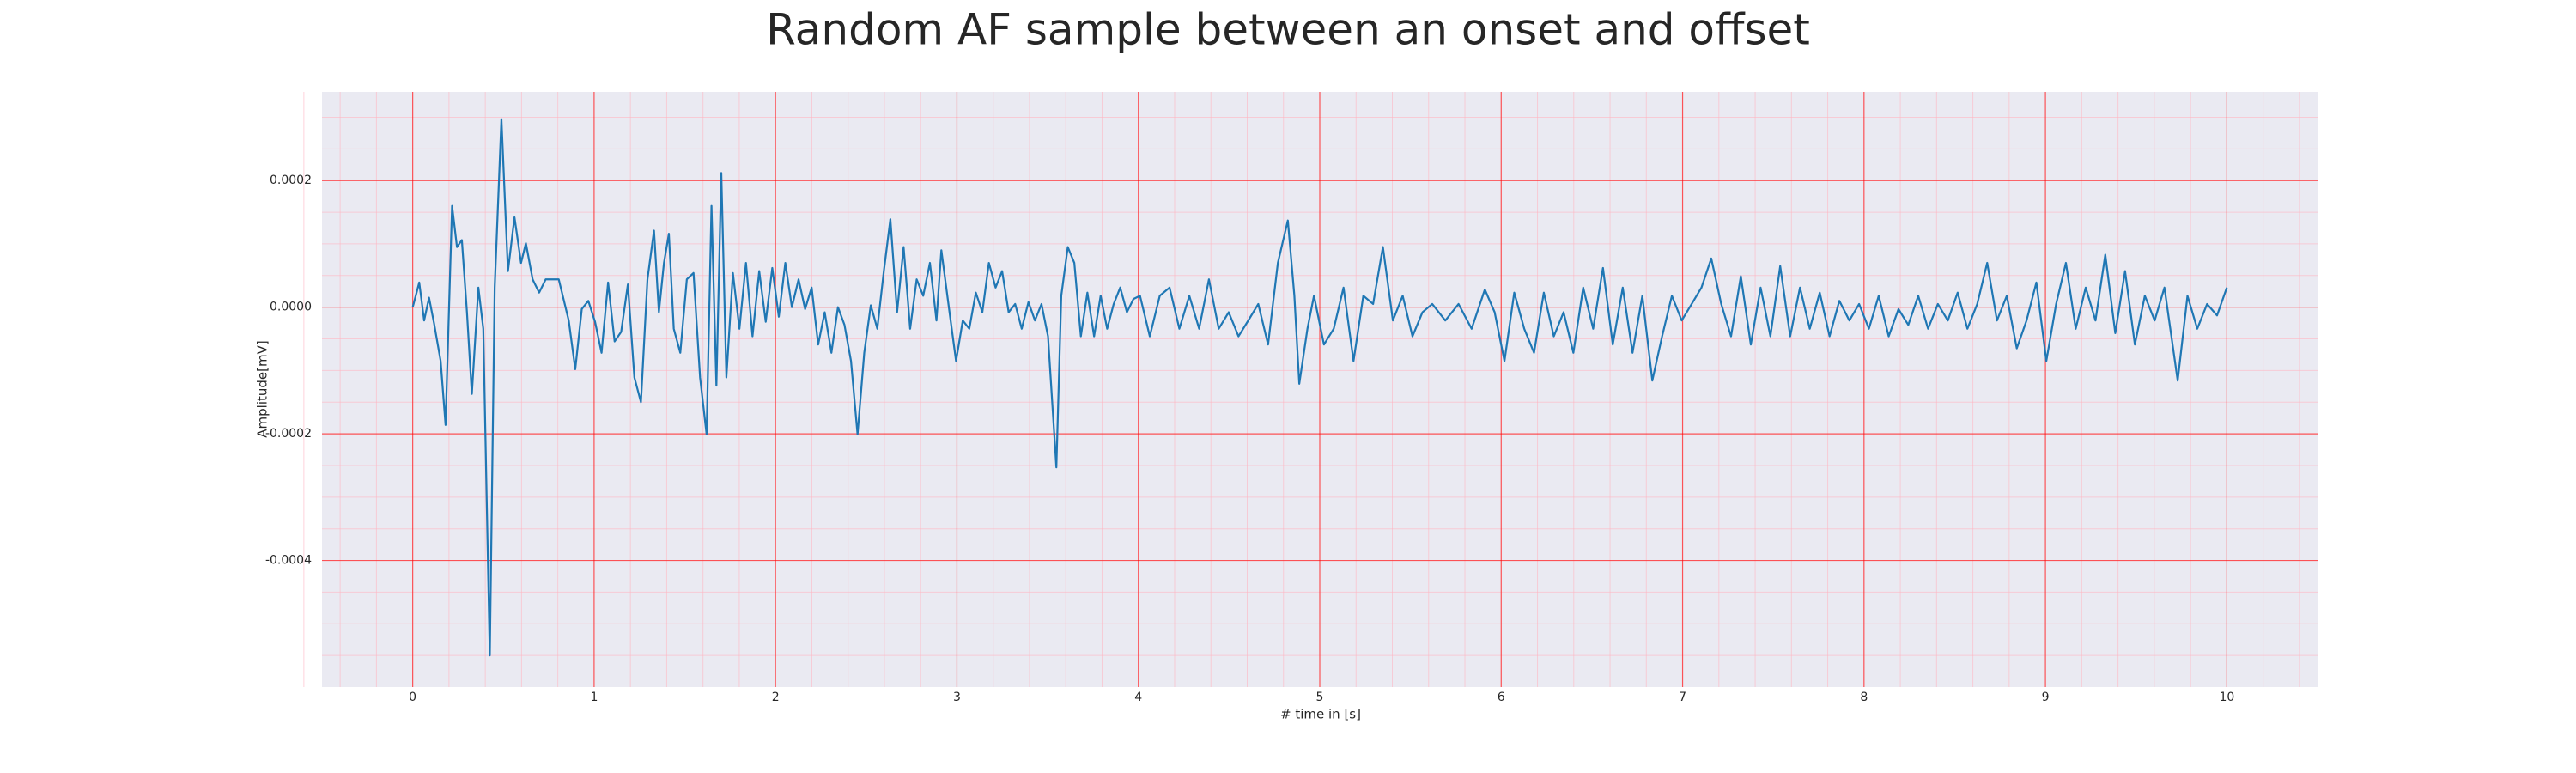 This screenshot has height=773, width=2576. I want to click on y-tick-label: 0.0002, so click(291, 180).